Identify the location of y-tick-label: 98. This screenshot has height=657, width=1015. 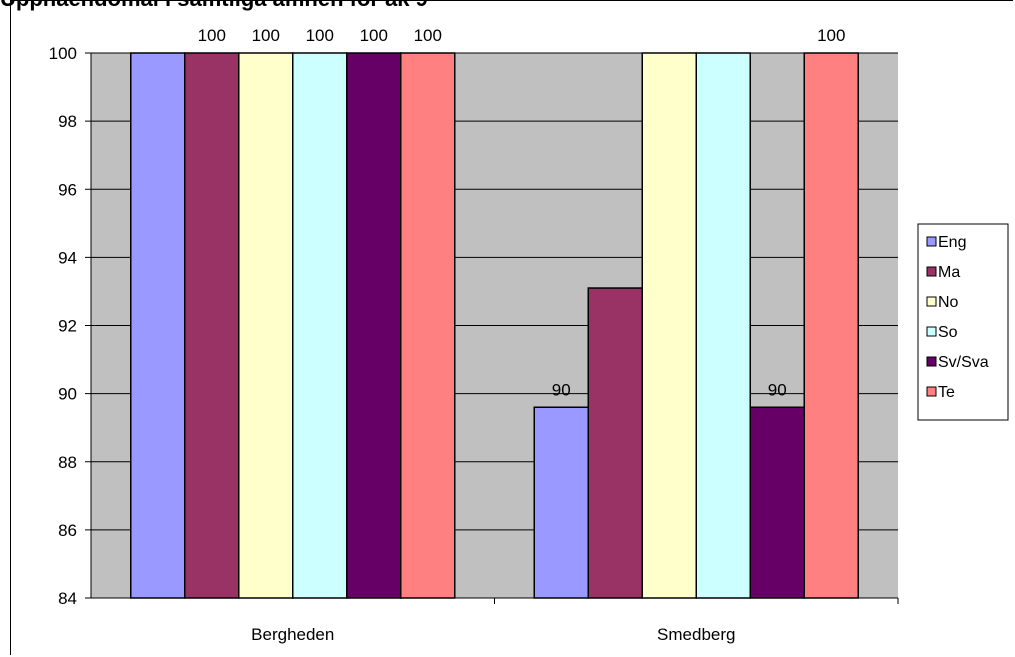
(67, 121).